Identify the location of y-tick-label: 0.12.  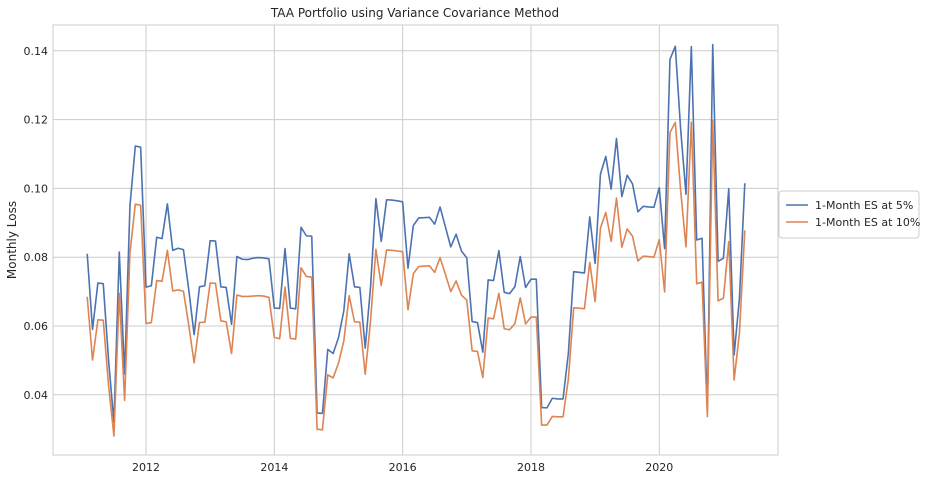
(36, 120).